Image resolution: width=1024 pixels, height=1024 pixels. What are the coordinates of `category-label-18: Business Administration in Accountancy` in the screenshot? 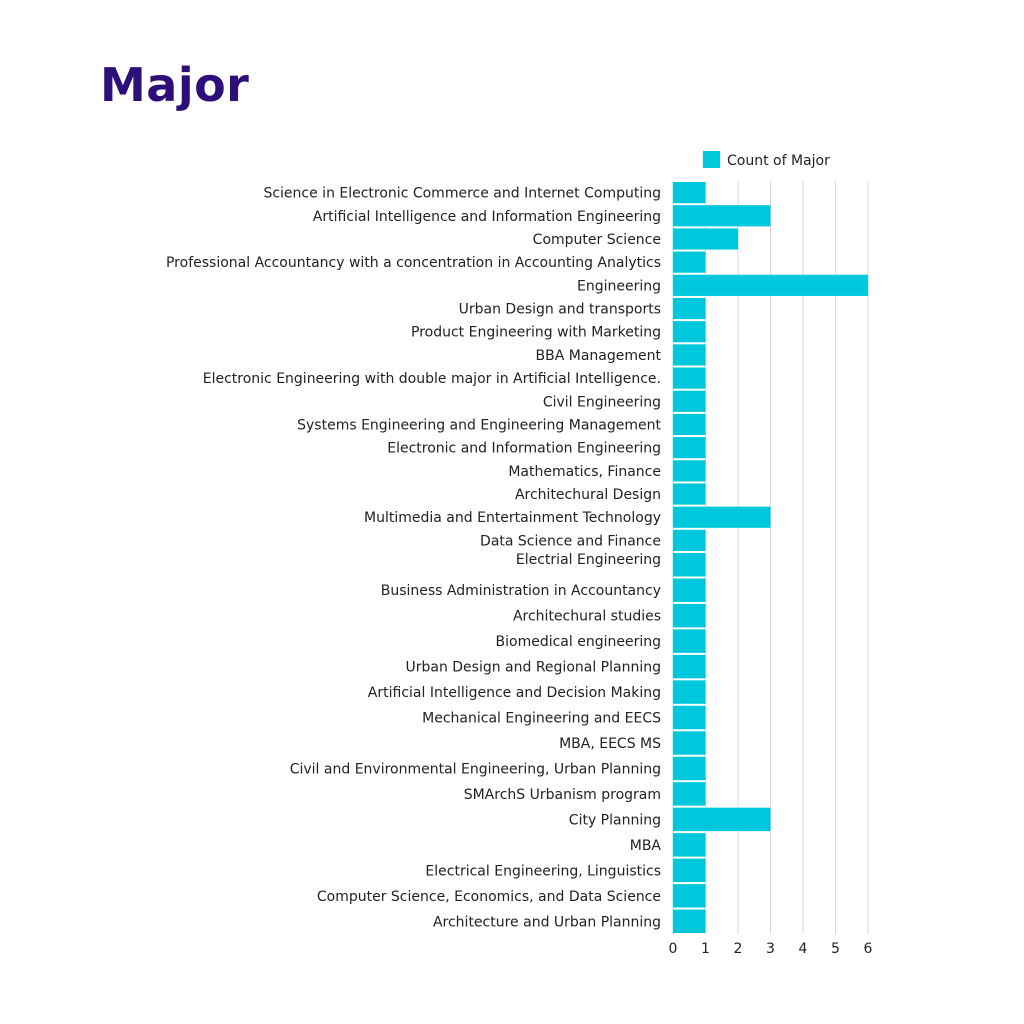 It's located at (521, 591).